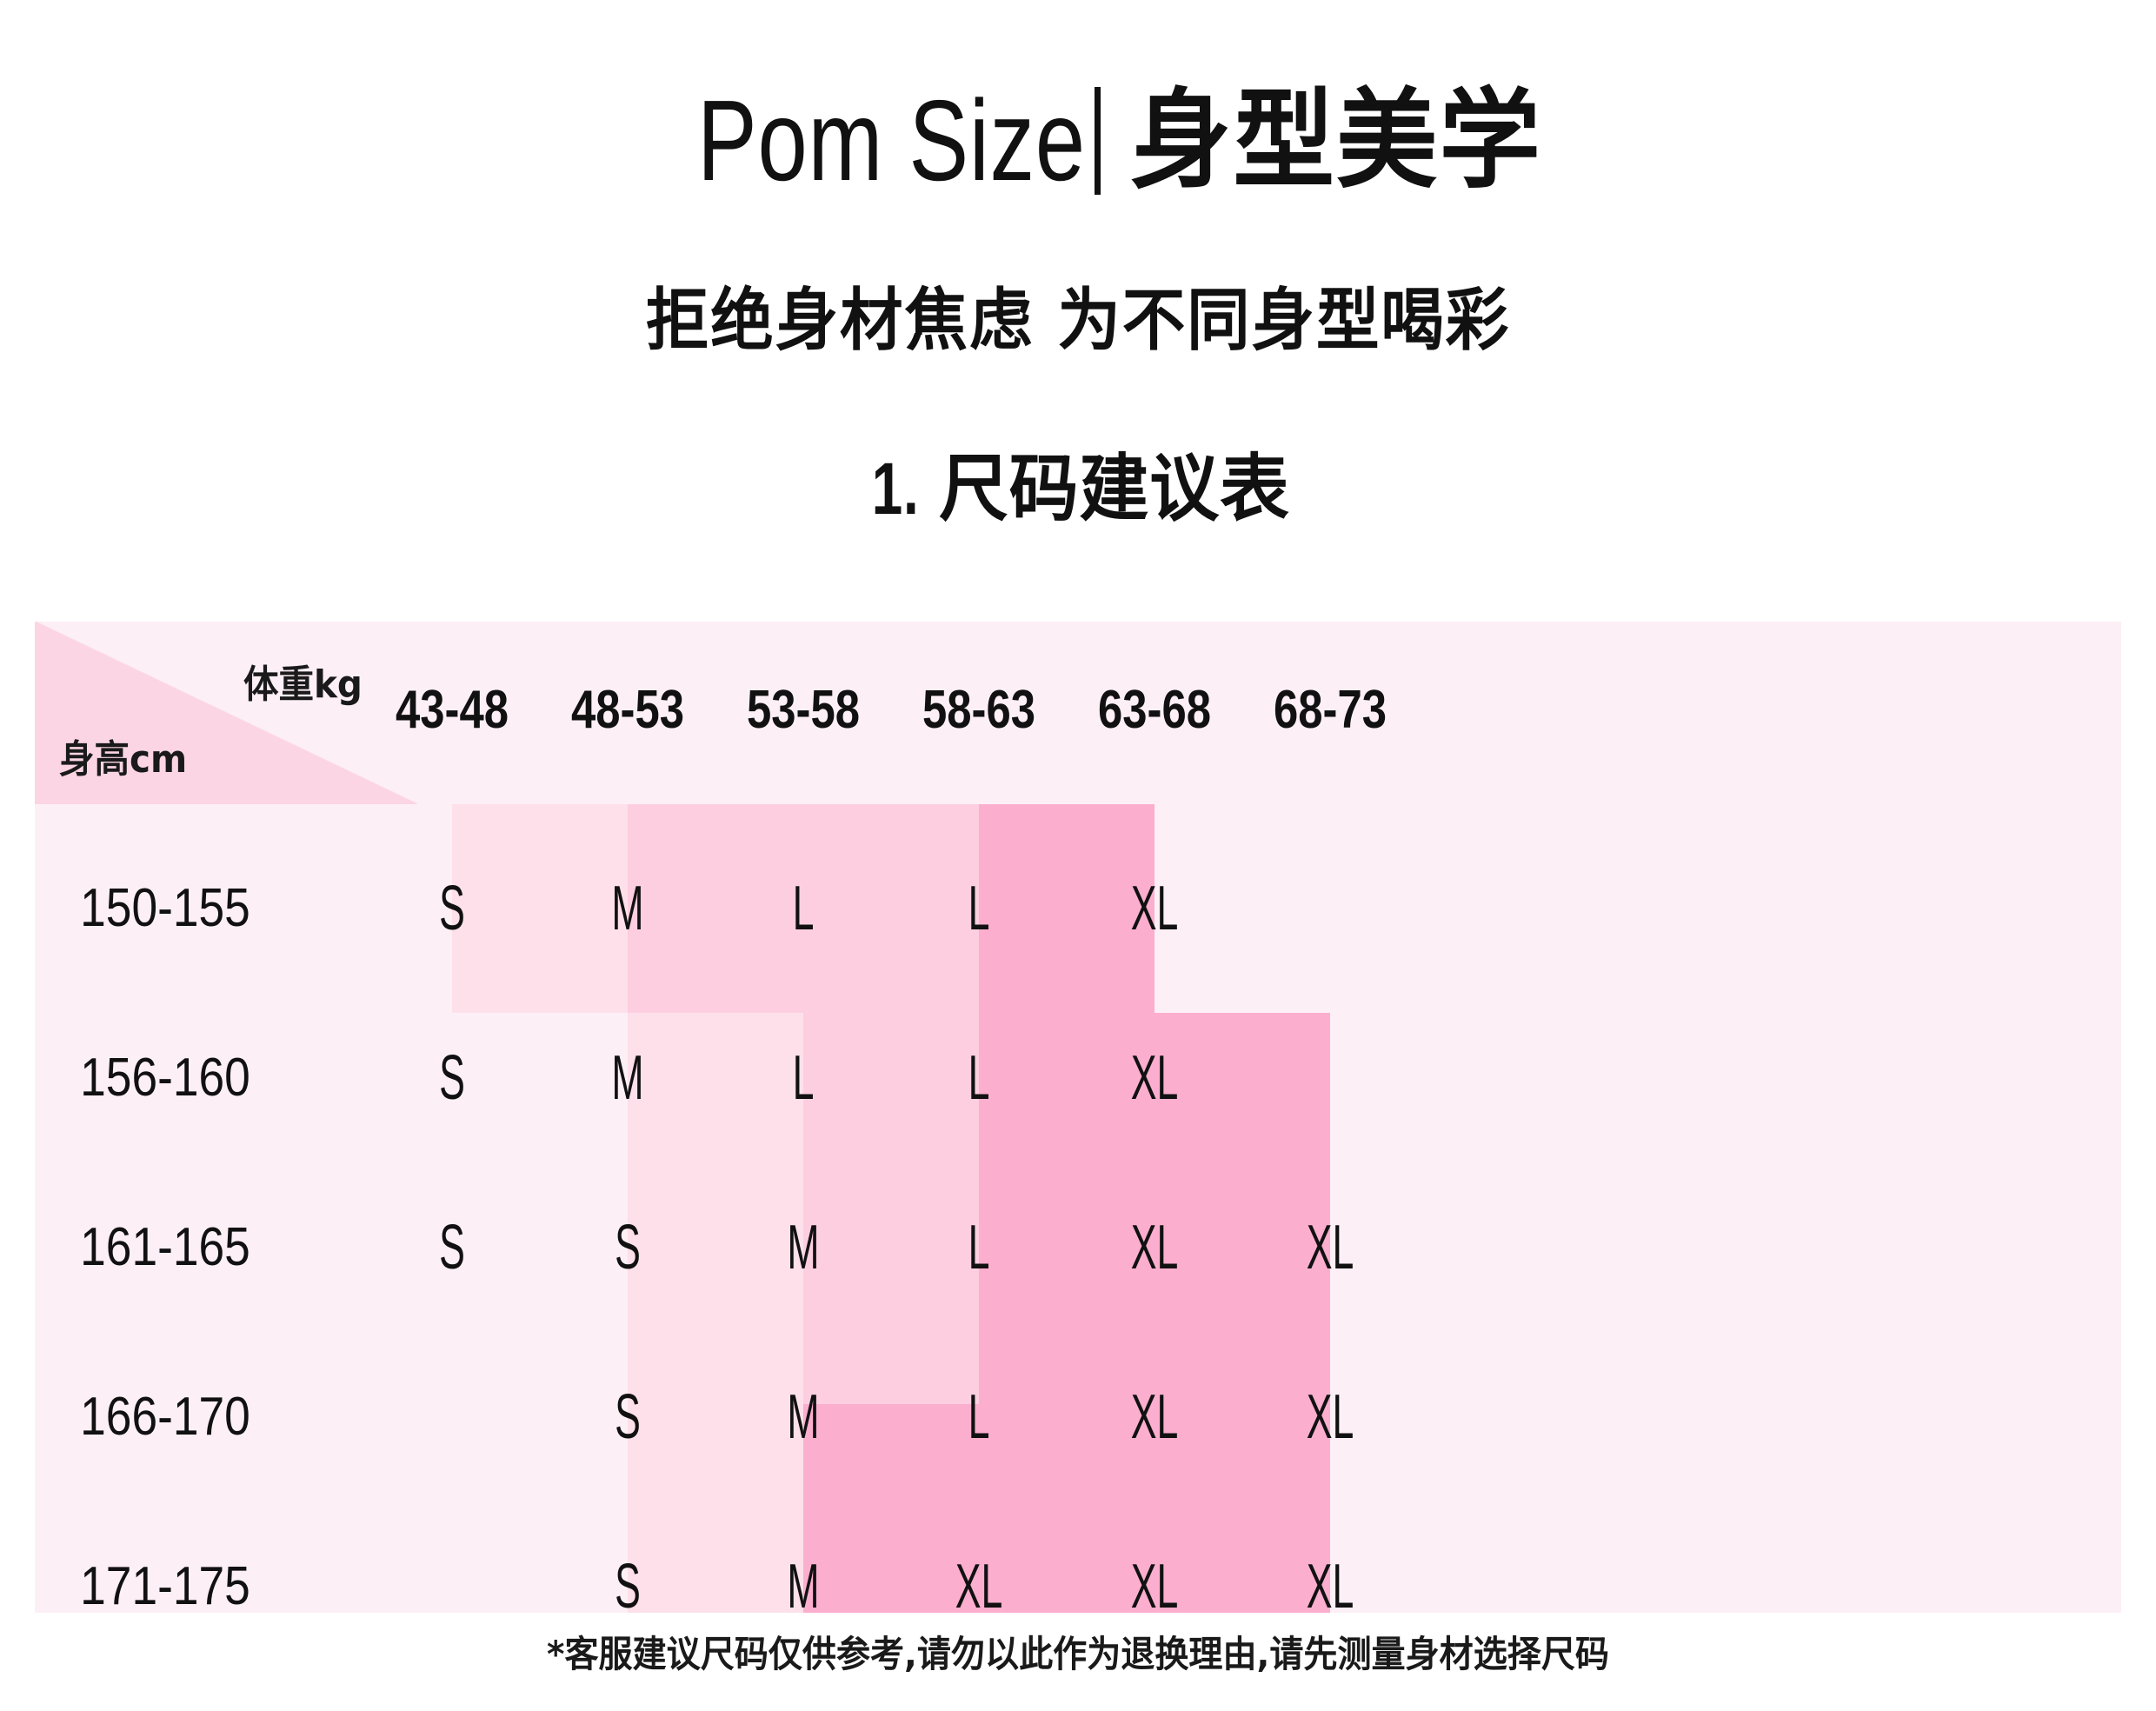 The width and height of the screenshot is (2156, 1711). What do you see at coordinates (124, 759) in the screenshot?
I see `height-axis-label: 身高cm` at bounding box center [124, 759].